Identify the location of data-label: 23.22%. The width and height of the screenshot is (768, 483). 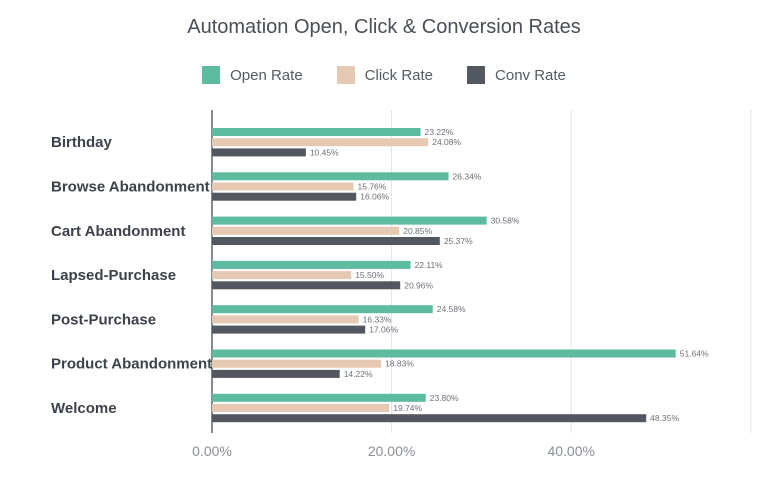
(439, 132).